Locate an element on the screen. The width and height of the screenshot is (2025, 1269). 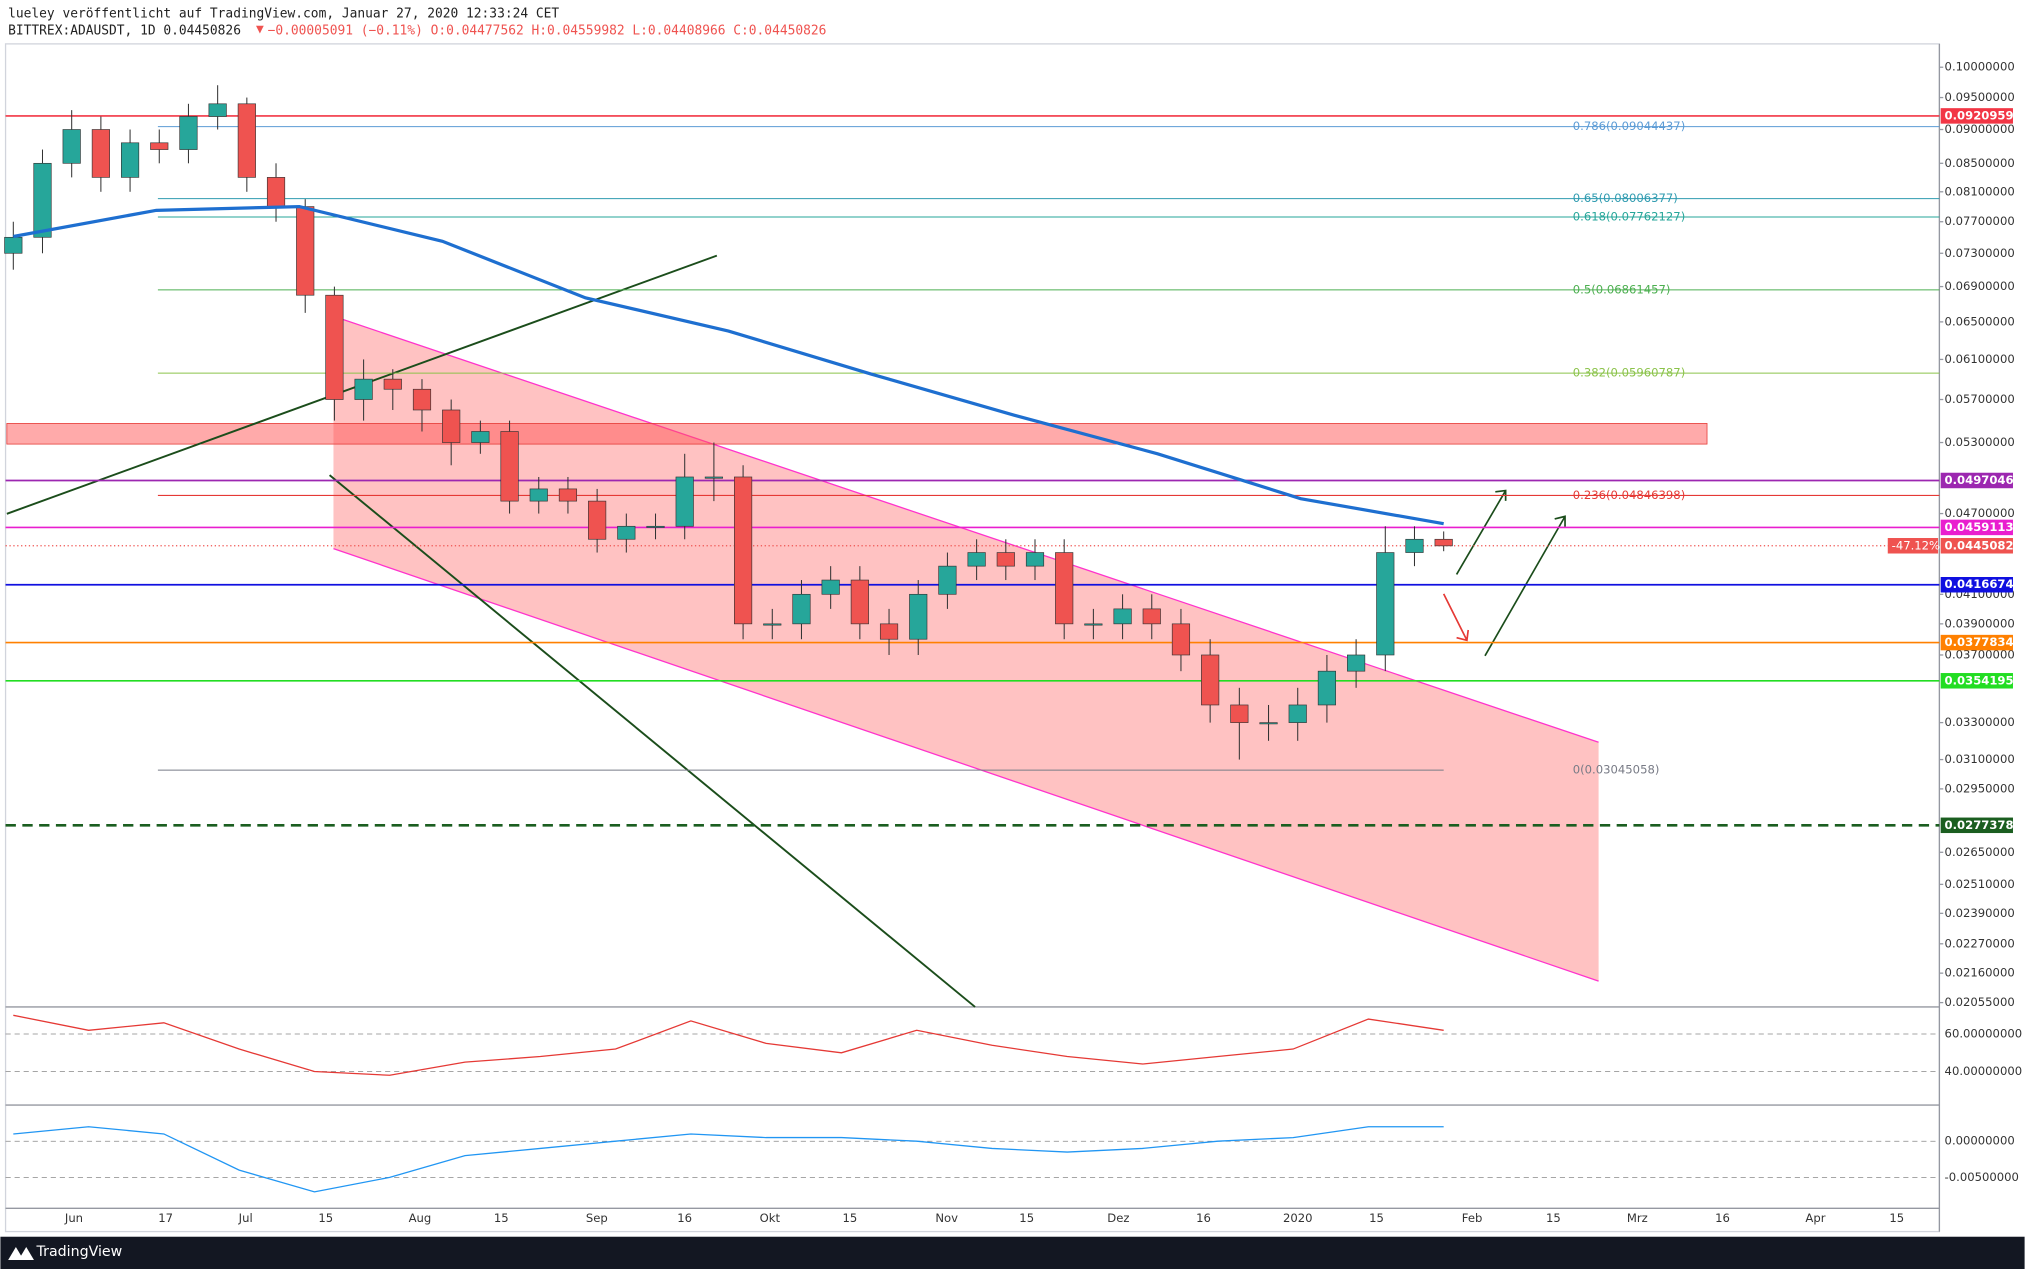
fib-label: 0(0.03045058) is located at coordinates (1616, 770).